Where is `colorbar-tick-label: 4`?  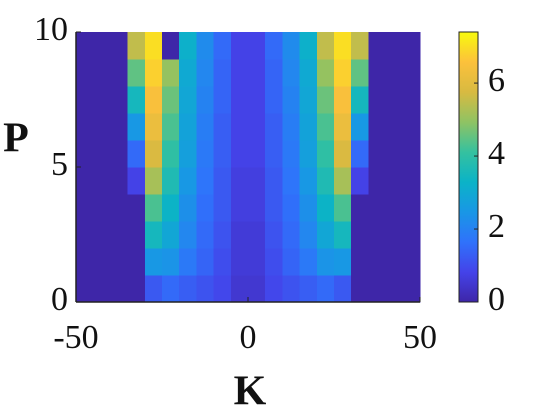 colorbar-tick-label: 4 is located at coordinates (496, 153).